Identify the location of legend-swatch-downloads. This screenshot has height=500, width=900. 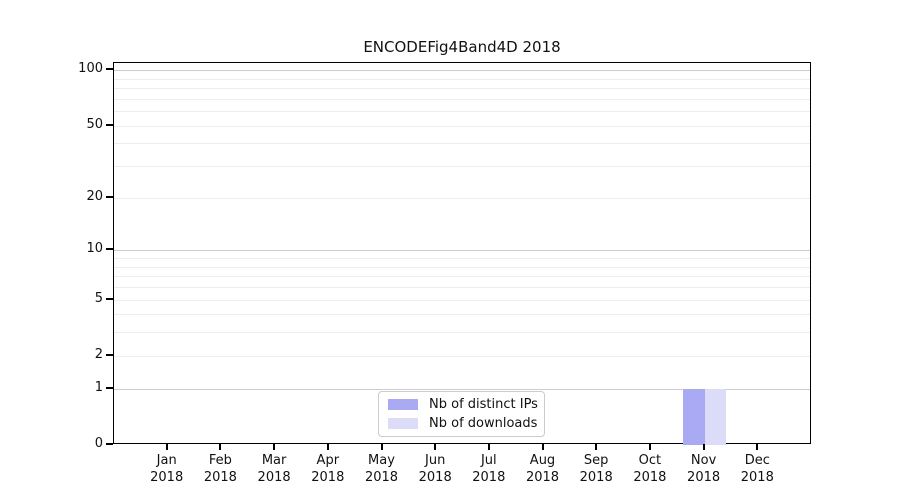
(403, 423).